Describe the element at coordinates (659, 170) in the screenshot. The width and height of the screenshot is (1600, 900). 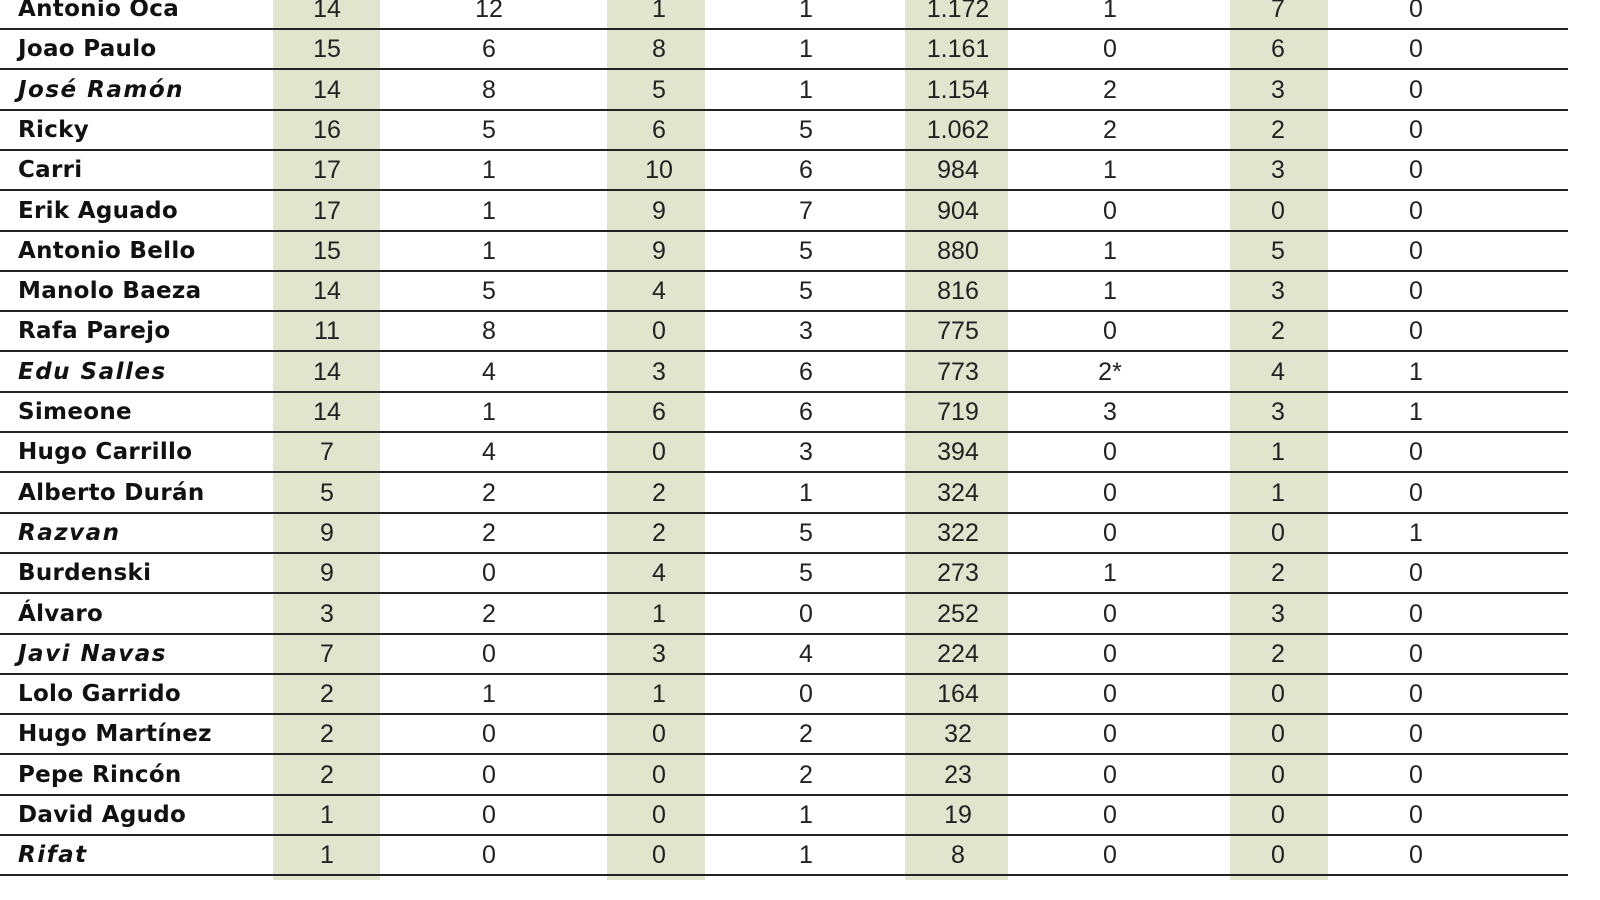
I see `stat-cell: 10` at that location.